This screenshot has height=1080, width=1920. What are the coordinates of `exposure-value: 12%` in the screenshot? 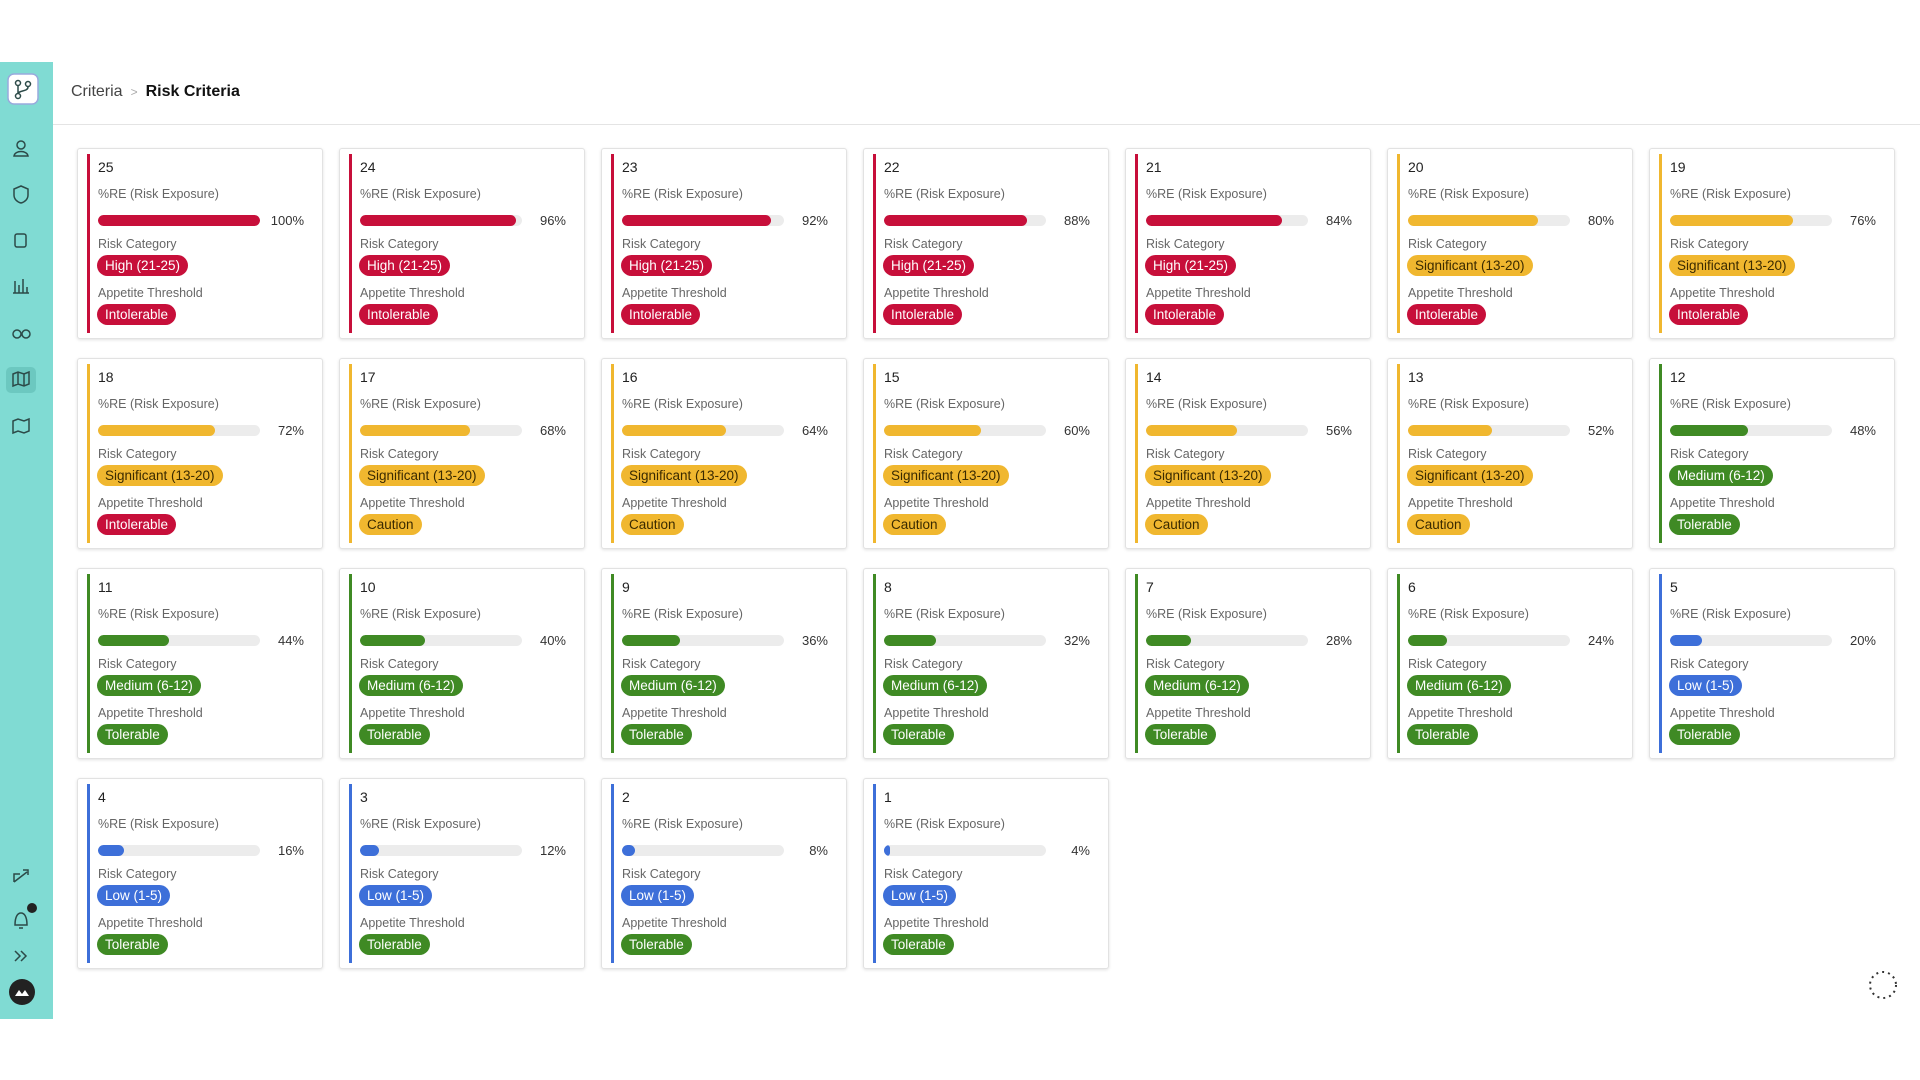 It's located at (552, 850).